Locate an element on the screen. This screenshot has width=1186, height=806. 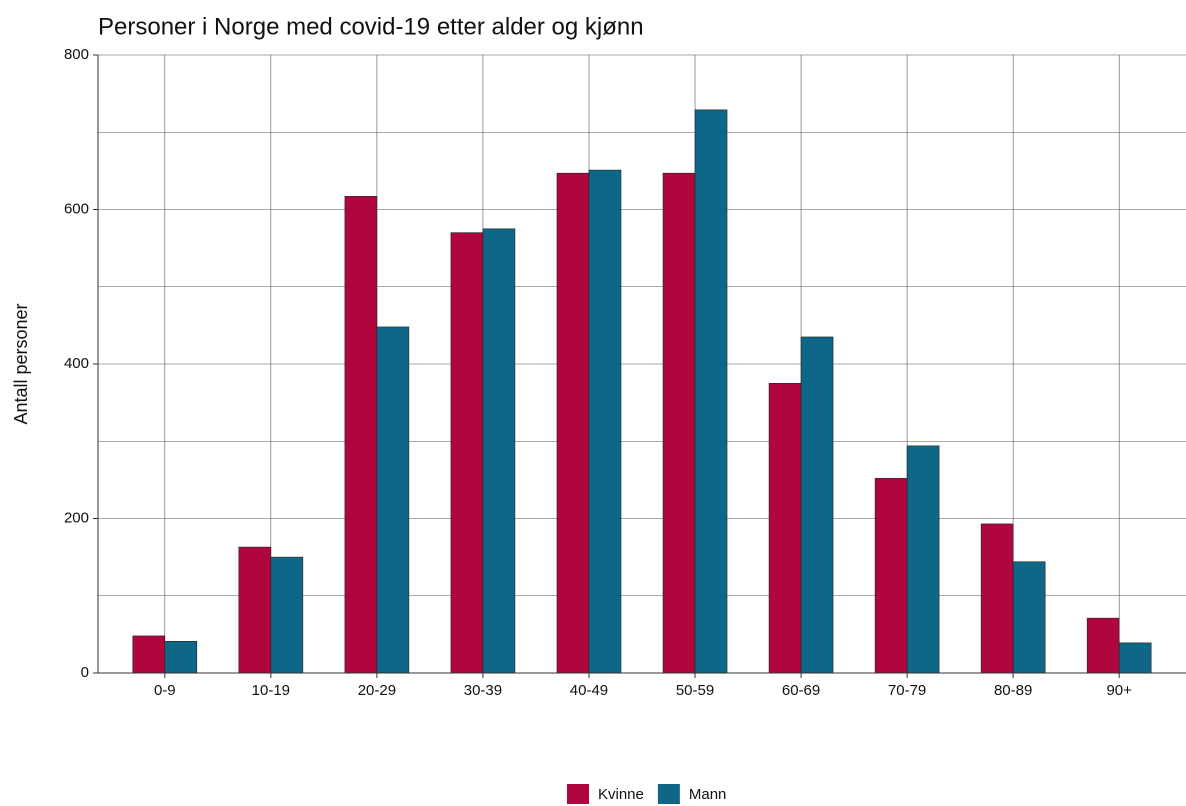
x-tick-label: 70-79 is located at coordinates (907, 690).